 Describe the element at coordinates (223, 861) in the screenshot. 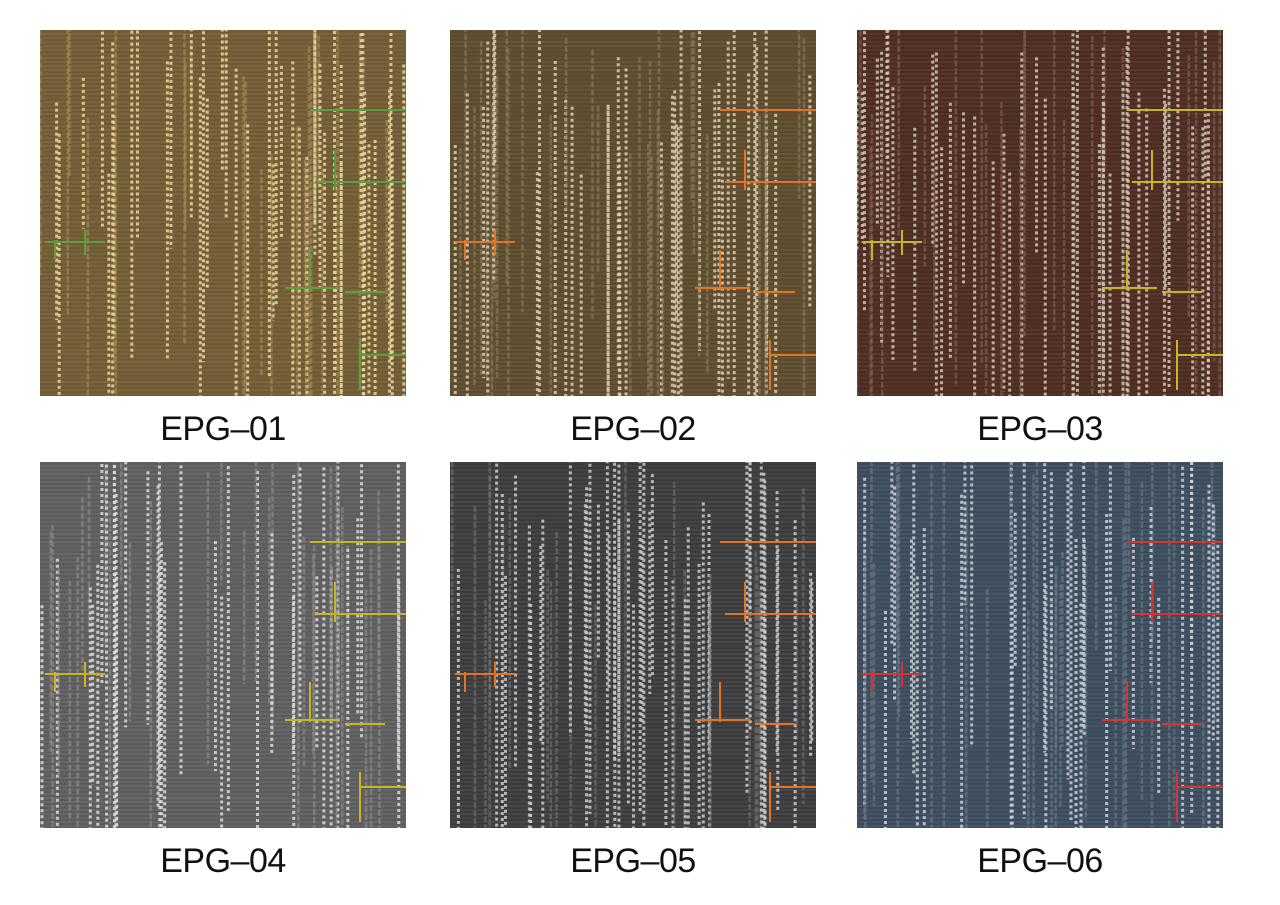

I see `swatch-label: EPG–04` at that location.